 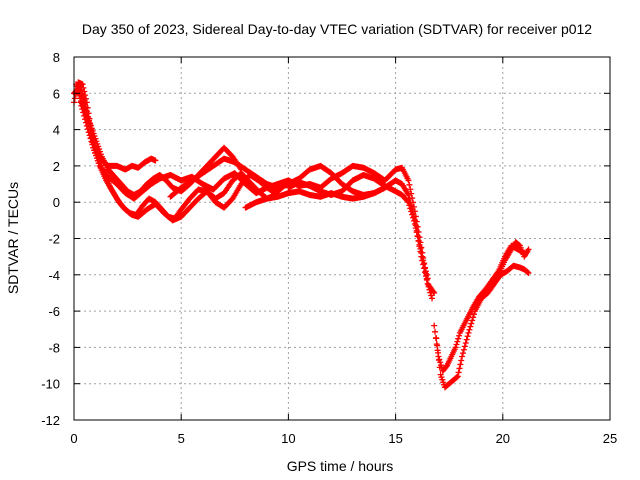 I want to click on y-tick-label: 6, so click(x=56, y=93).